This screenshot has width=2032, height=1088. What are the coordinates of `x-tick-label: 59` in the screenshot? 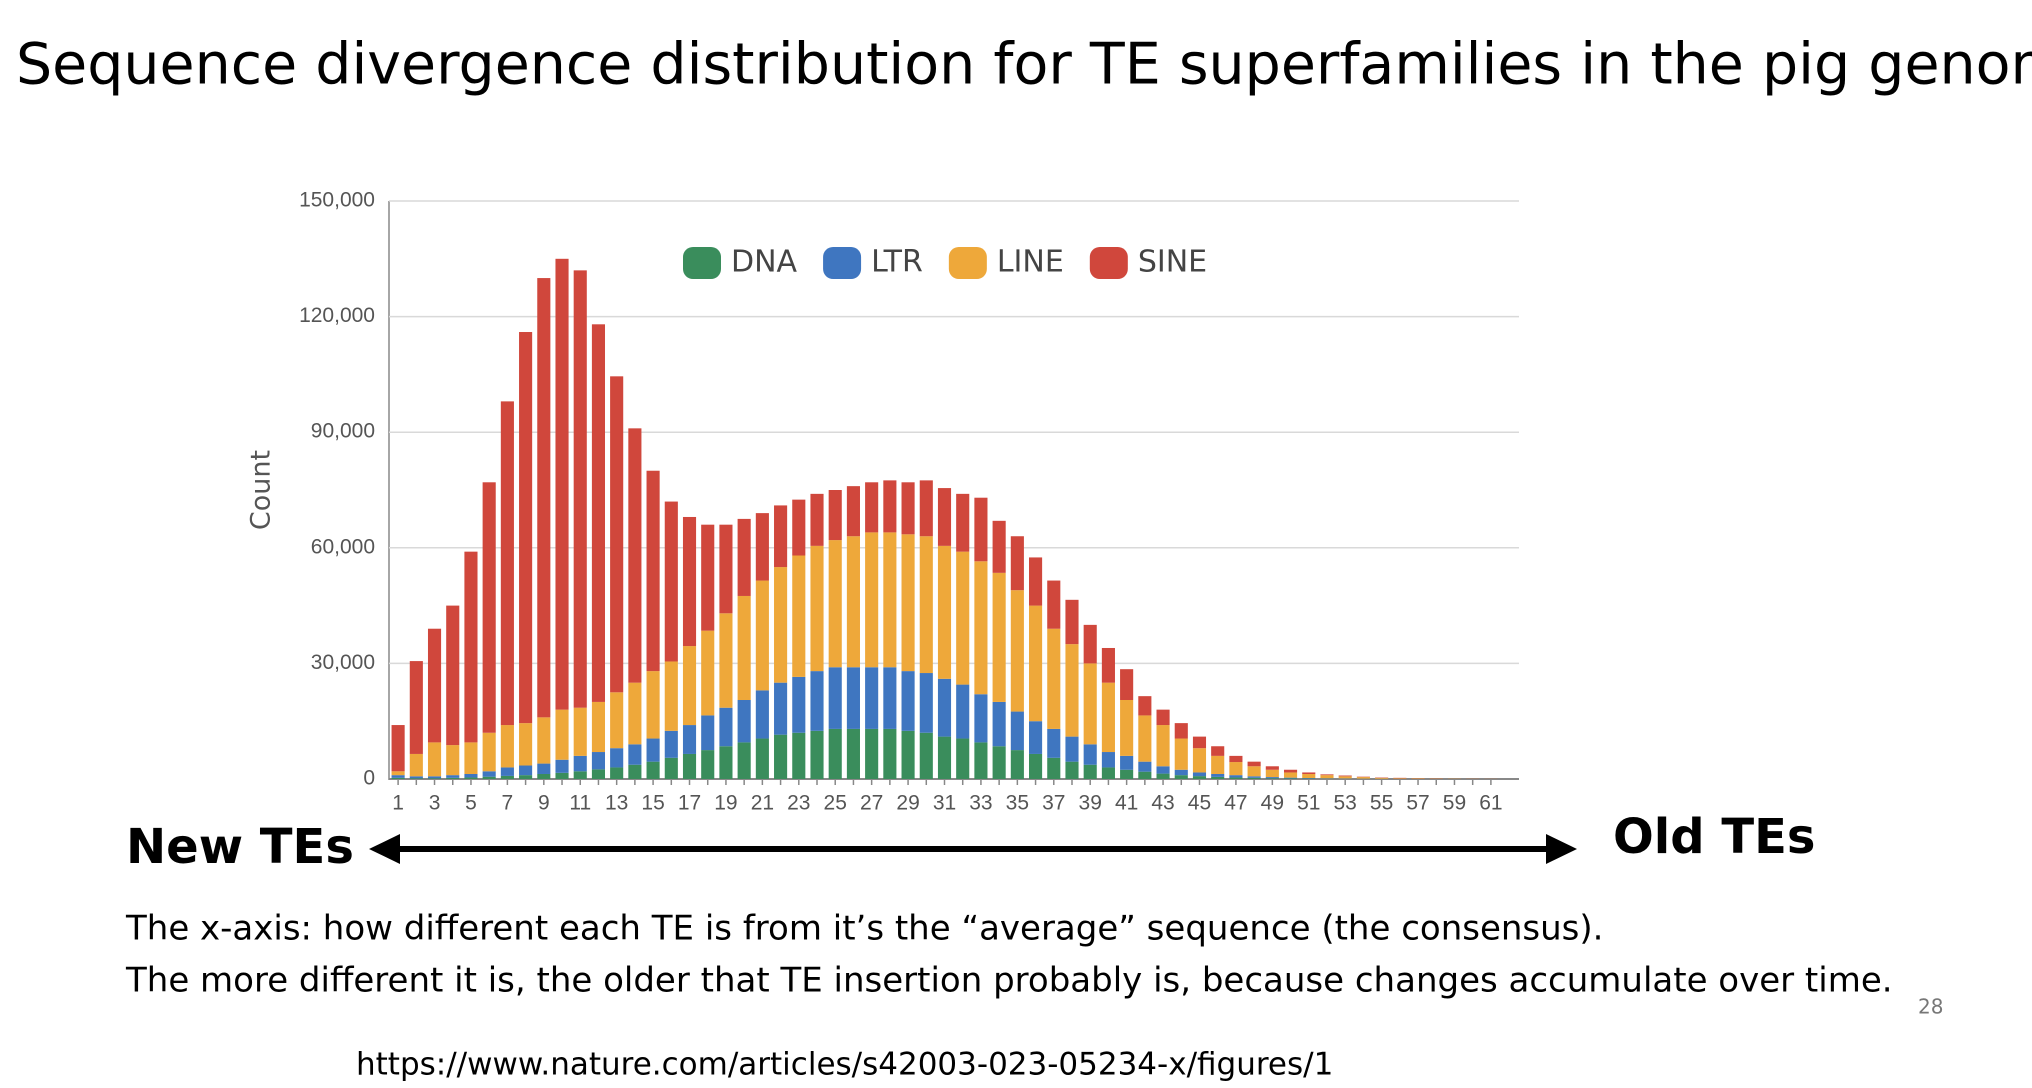 It's located at (1454, 803).